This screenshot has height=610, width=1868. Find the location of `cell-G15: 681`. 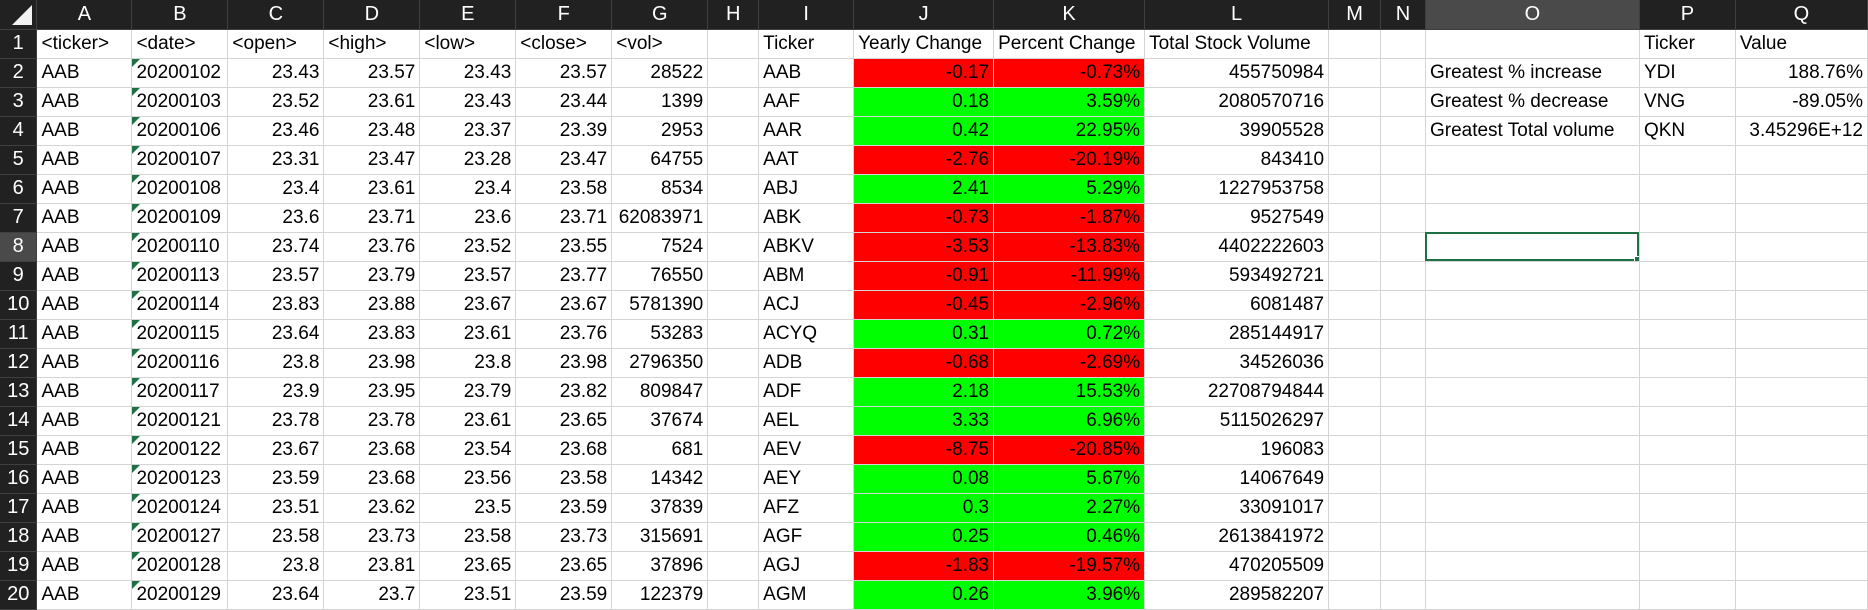

cell-G15: 681 is located at coordinates (660, 450).